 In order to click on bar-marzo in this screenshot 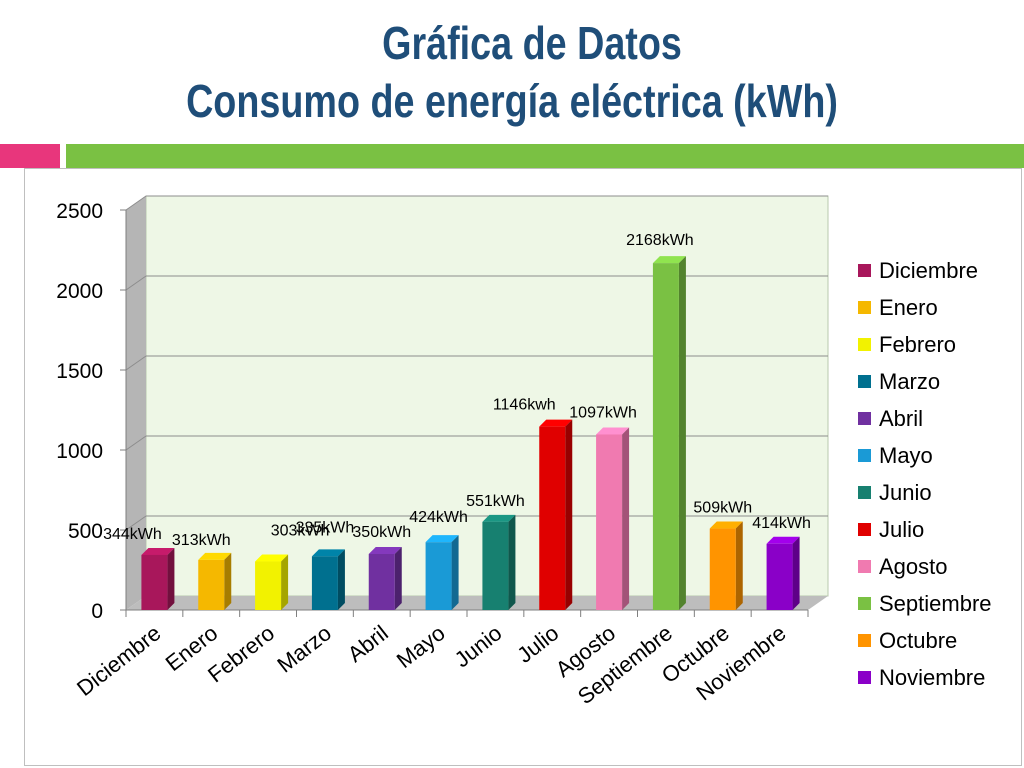, I will do `click(328, 579)`.